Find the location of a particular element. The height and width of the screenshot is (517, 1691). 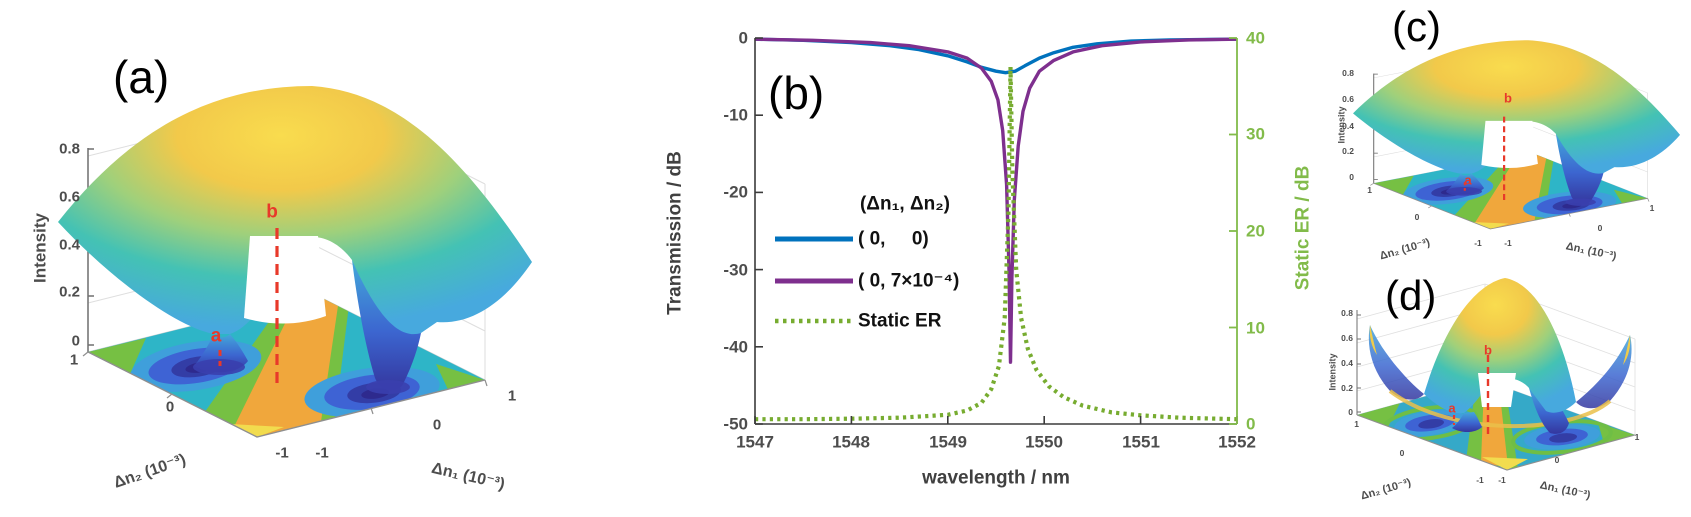

z-tick-d: 0 is located at coordinates (1350, 411).